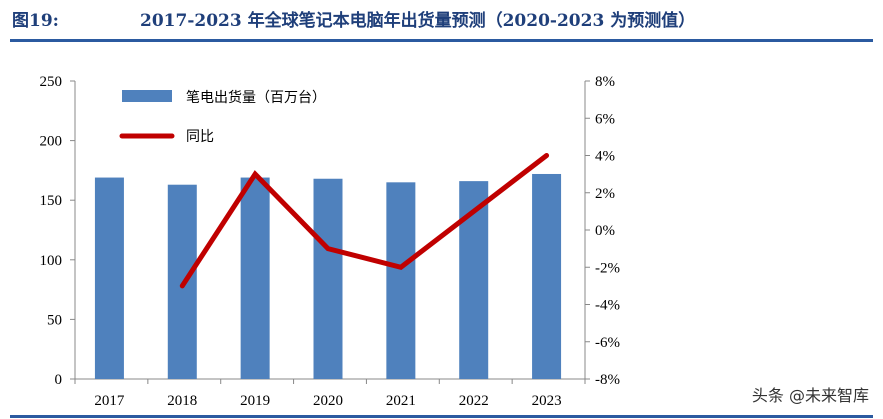  What do you see at coordinates (401, 401) in the screenshot?
I see `x-tick-label: 2021` at bounding box center [401, 401].